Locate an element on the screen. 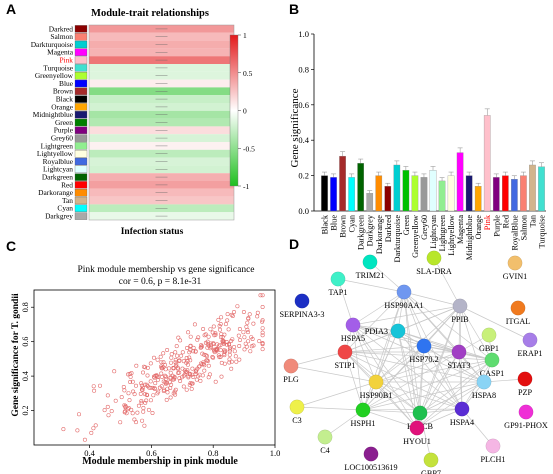 The height and width of the screenshot is (474, 553). scatter-y-tick-label: 0.4 is located at coordinates (25, 376).